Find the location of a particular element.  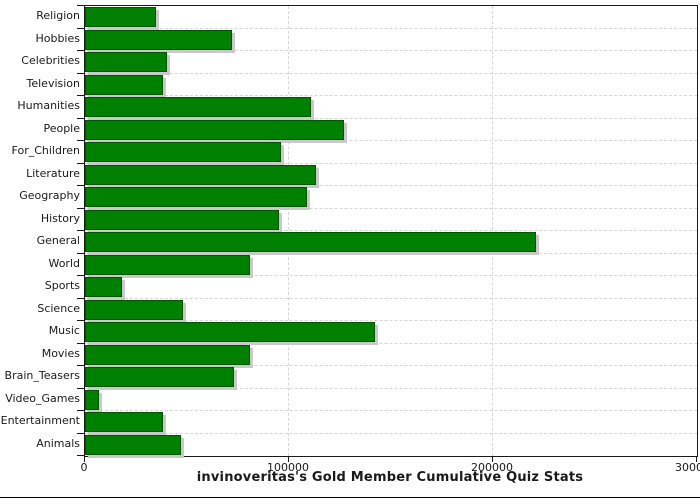

category-label: Hobbies is located at coordinates (57, 38).